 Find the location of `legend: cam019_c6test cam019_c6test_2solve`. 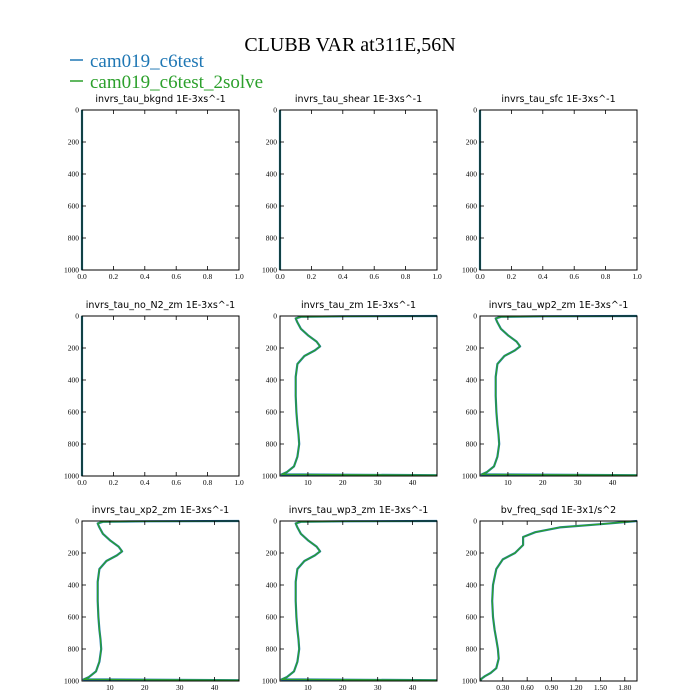

legend: cam019_c6test cam019_c6test_2solve is located at coordinates (166, 72).